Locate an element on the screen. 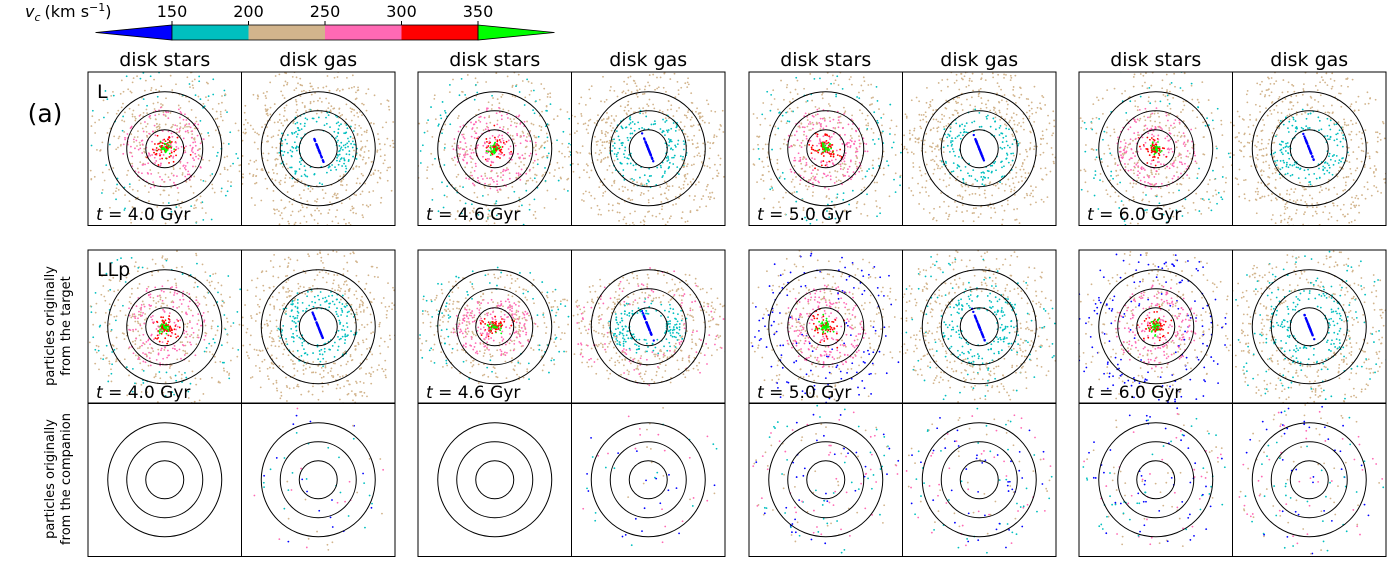 This screenshot has height=570, width=1400. radius-circle is located at coordinates (495, 480).